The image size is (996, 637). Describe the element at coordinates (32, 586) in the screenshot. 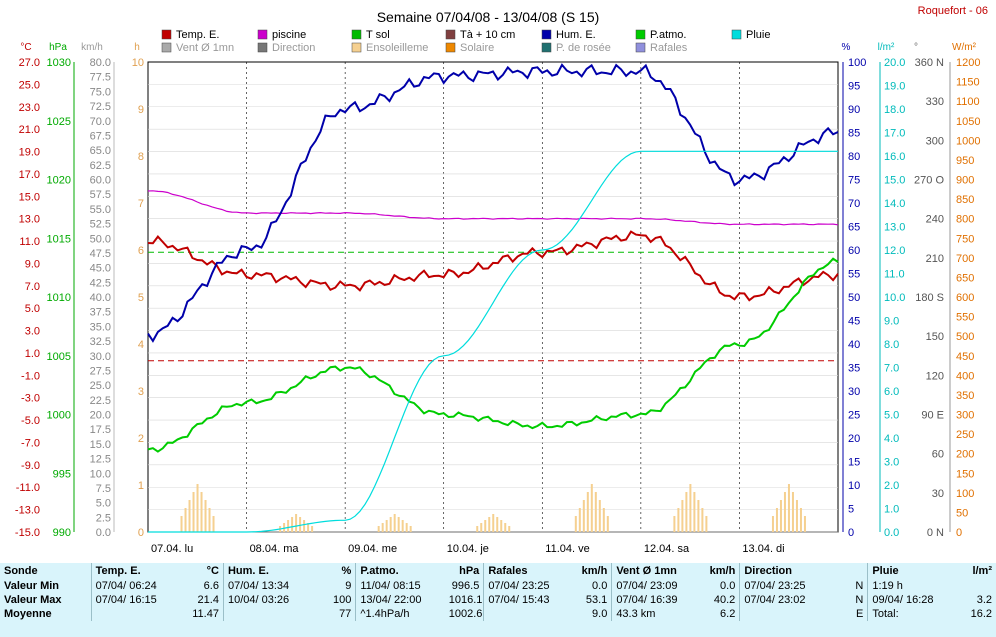

I see `summary-row-label: Valeur Min` at that location.